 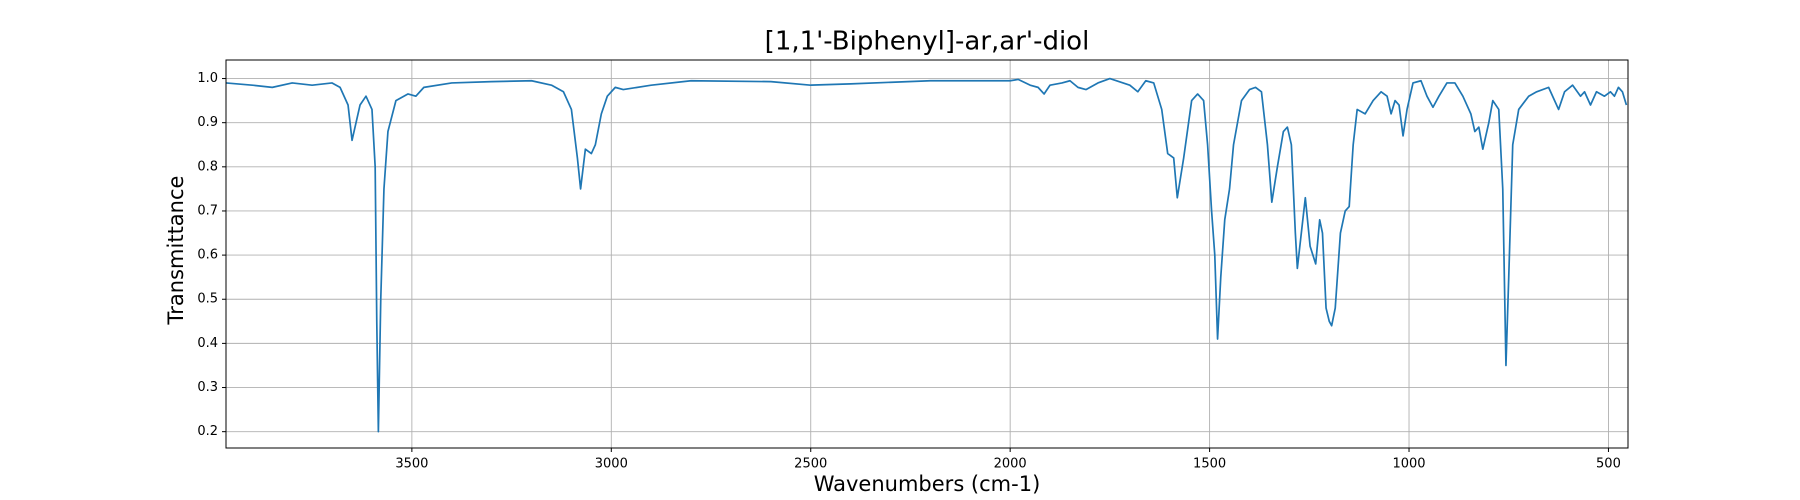 I want to click on x-tick-label: 3500, so click(x=411, y=464).